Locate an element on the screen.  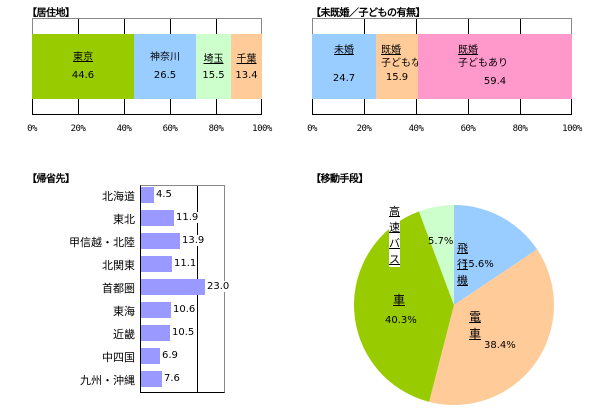
destination-chart-title: 【帰省先】 is located at coordinates (51, 179).